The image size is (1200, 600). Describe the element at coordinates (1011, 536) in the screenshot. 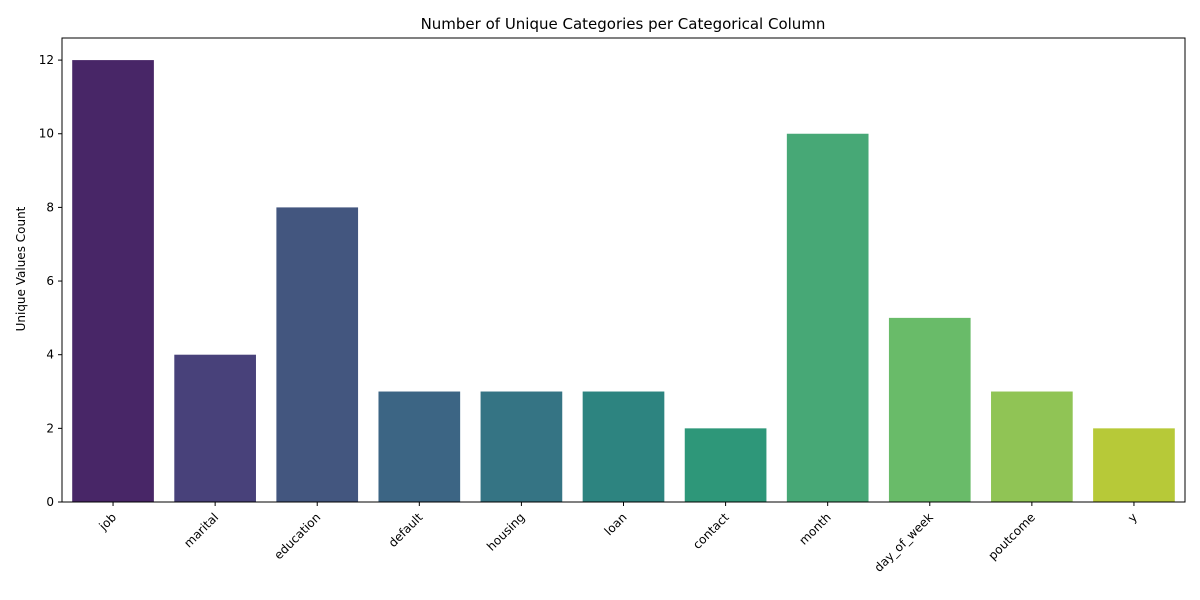

I see `x-tick-label: poutcome` at that location.